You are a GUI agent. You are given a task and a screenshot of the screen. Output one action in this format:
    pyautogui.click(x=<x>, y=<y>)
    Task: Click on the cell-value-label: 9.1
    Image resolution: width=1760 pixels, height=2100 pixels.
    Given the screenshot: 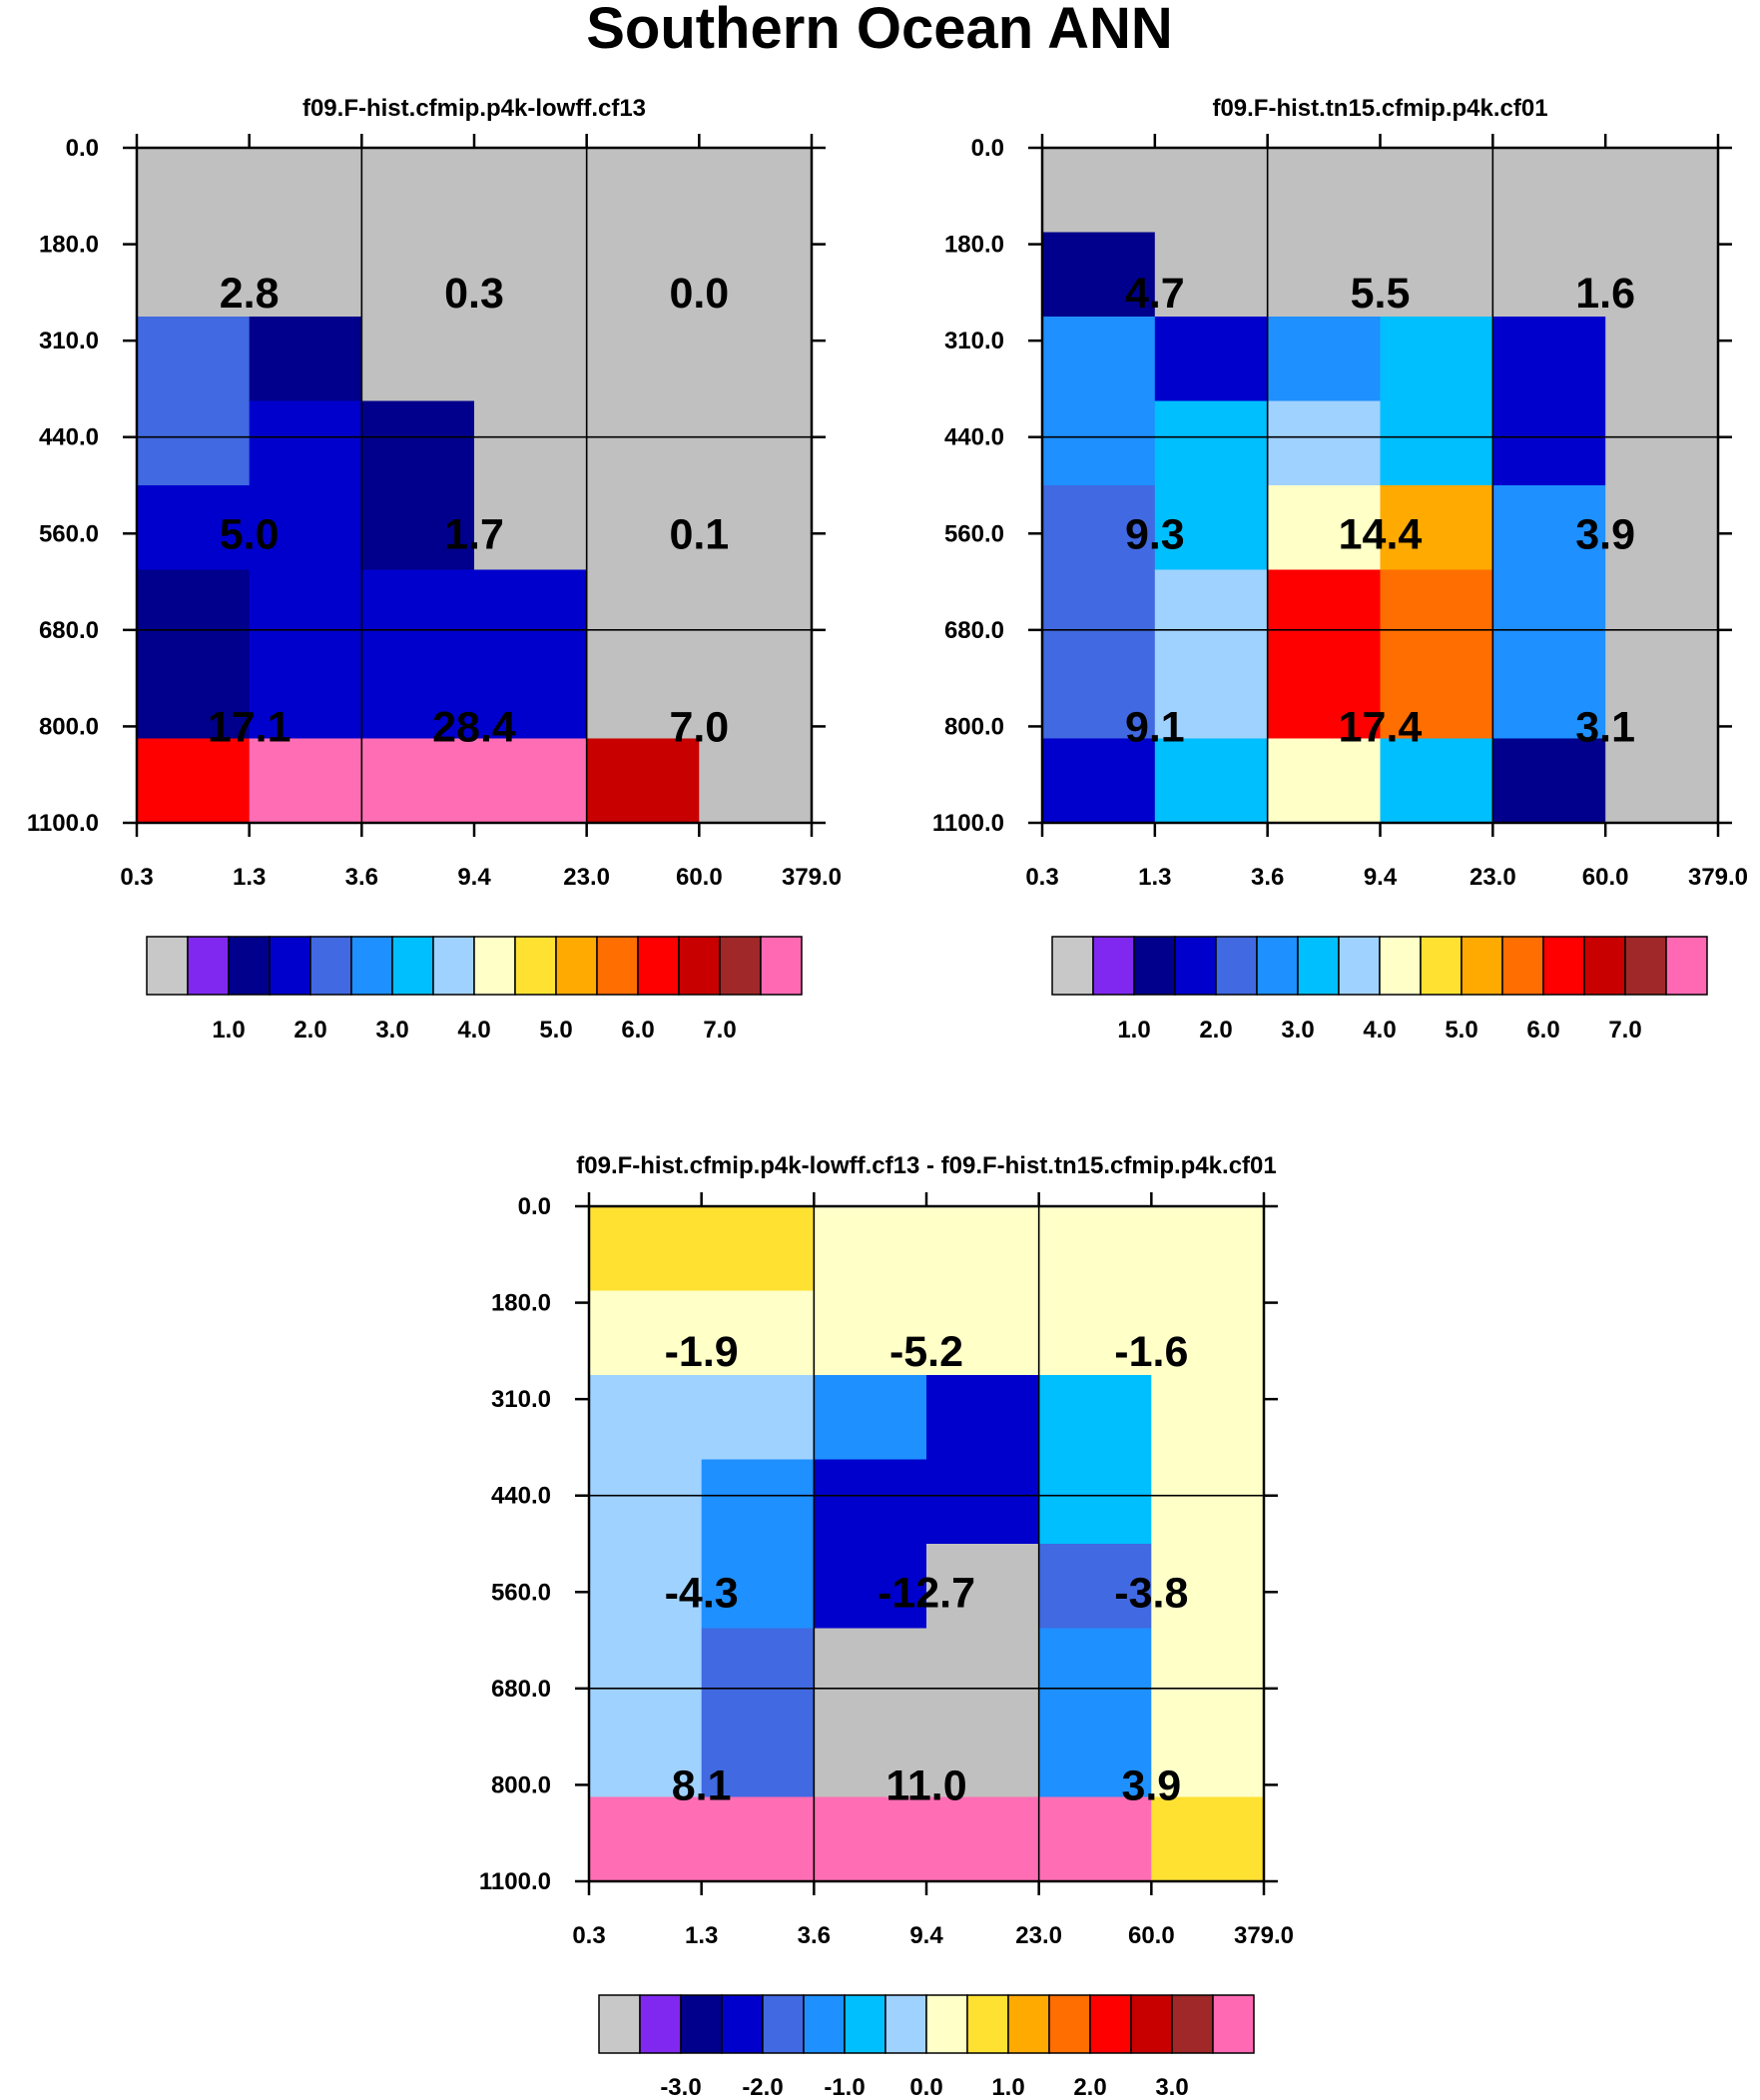 What is the action you would take?
    pyautogui.click(x=1155, y=727)
    